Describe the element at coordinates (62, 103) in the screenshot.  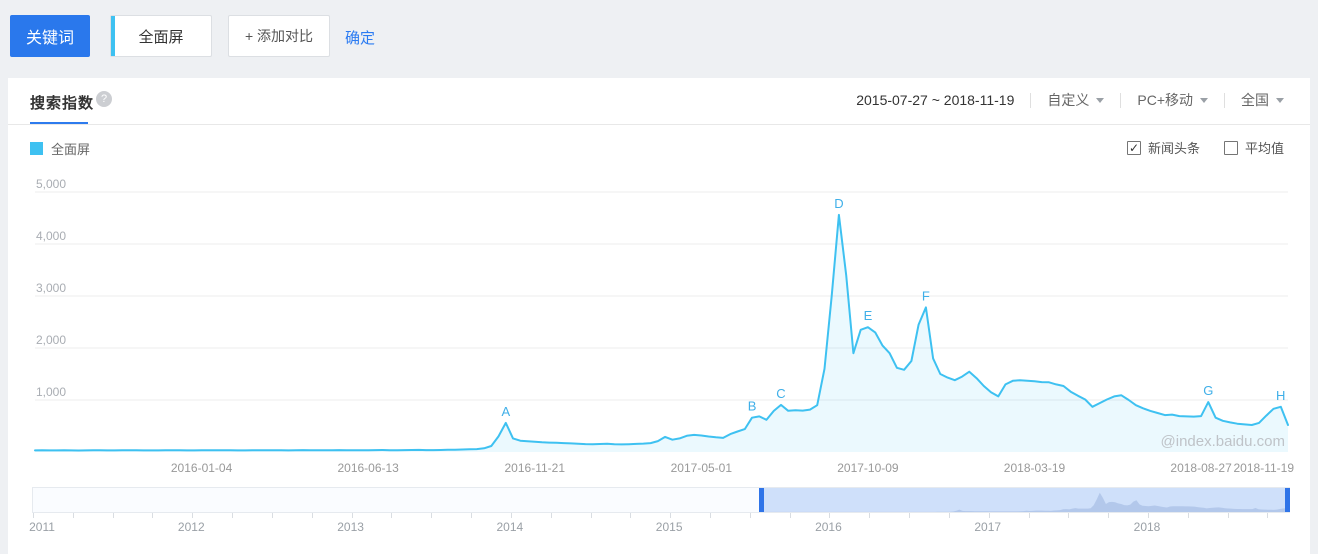
I see `tab-search-index: 搜索指数` at that location.